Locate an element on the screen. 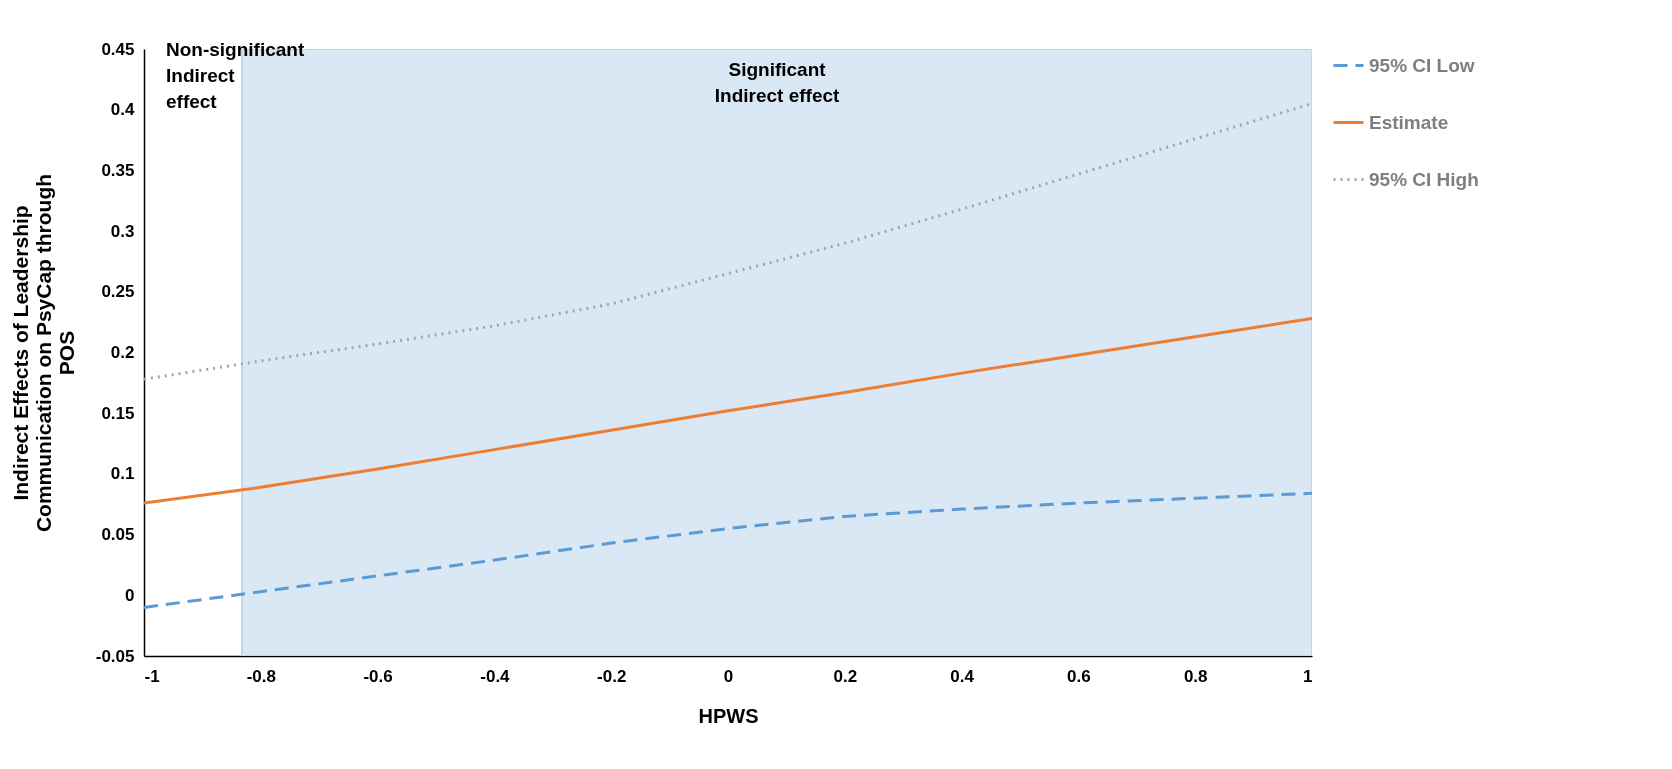 The width and height of the screenshot is (1672, 769). y-tick-label: 0.25 is located at coordinates (118, 292).